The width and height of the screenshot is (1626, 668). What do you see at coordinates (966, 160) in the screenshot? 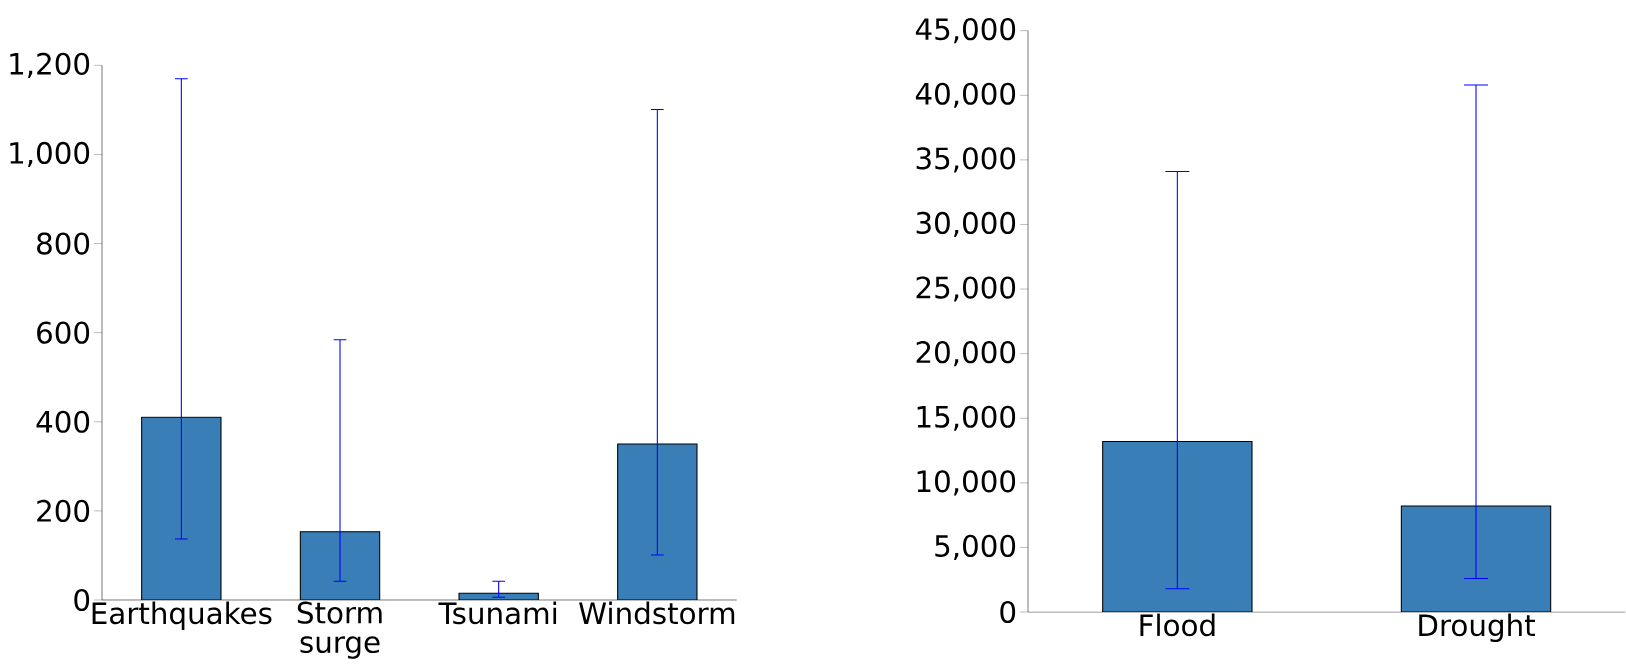
I see `y-tick-label: 35,000` at bounding box center [966, 160].